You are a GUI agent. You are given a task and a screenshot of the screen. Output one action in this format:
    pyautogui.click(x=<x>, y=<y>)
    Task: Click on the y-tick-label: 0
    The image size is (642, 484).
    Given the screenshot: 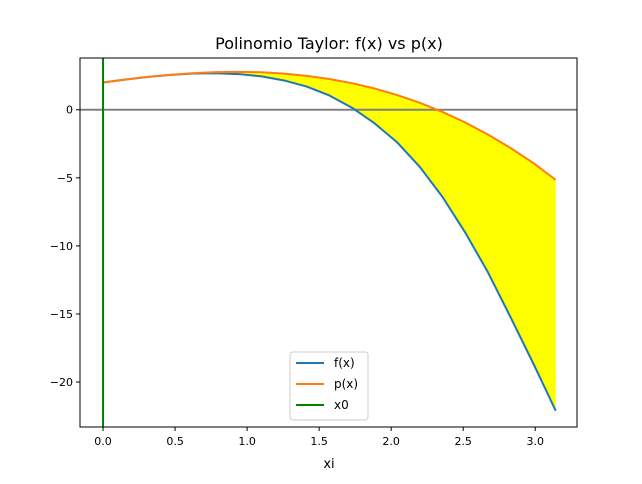 What is the action you would take?
    pyautogui.click(x=69, y=110)
    